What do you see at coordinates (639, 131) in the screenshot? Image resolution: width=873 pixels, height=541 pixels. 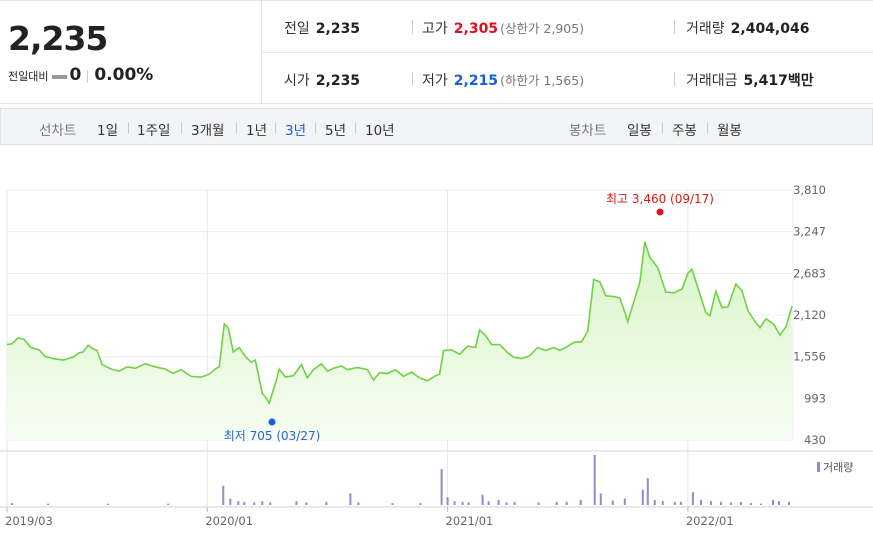 I see `tab-daily: 일봉` at bounding box center [639, 131].